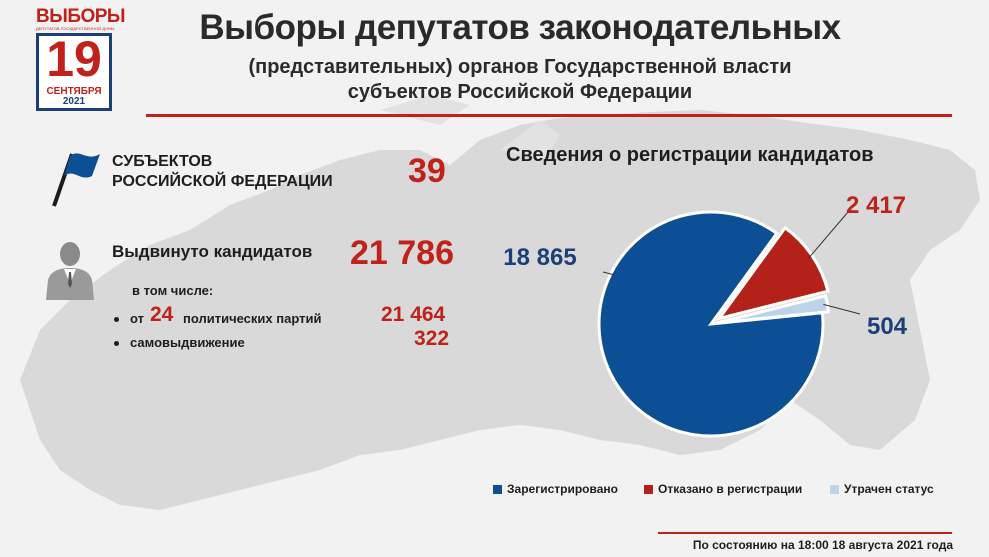 This screenshot has height=557, width=989. Describe the element at coordinates (75, 28) in the screenshot. I see `logo-subtitle: ДЕПУТАТОВ ГОСУДАРСТВЕННОЙ ДУМЫ` at that location.